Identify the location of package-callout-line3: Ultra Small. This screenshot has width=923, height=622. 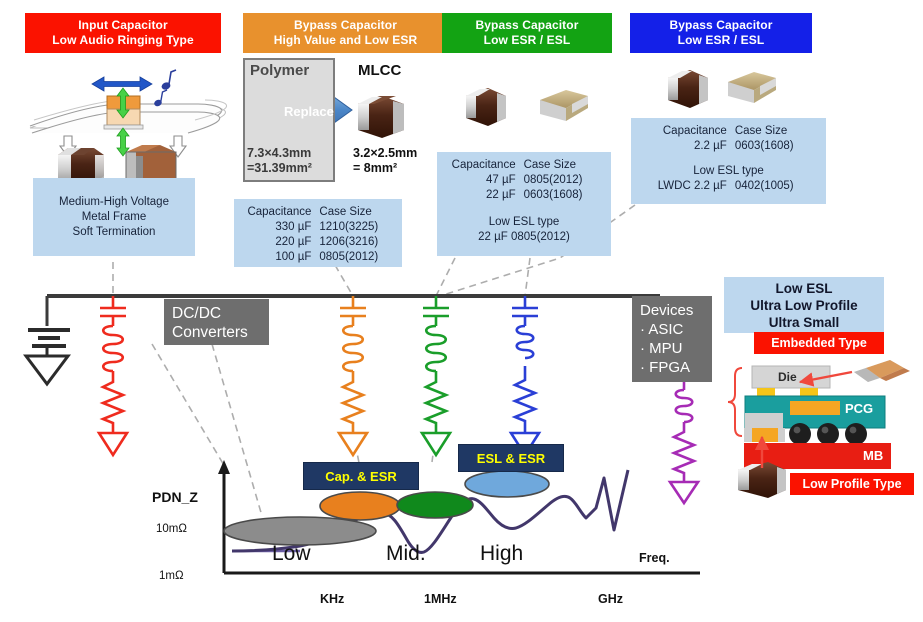
(804, 322).